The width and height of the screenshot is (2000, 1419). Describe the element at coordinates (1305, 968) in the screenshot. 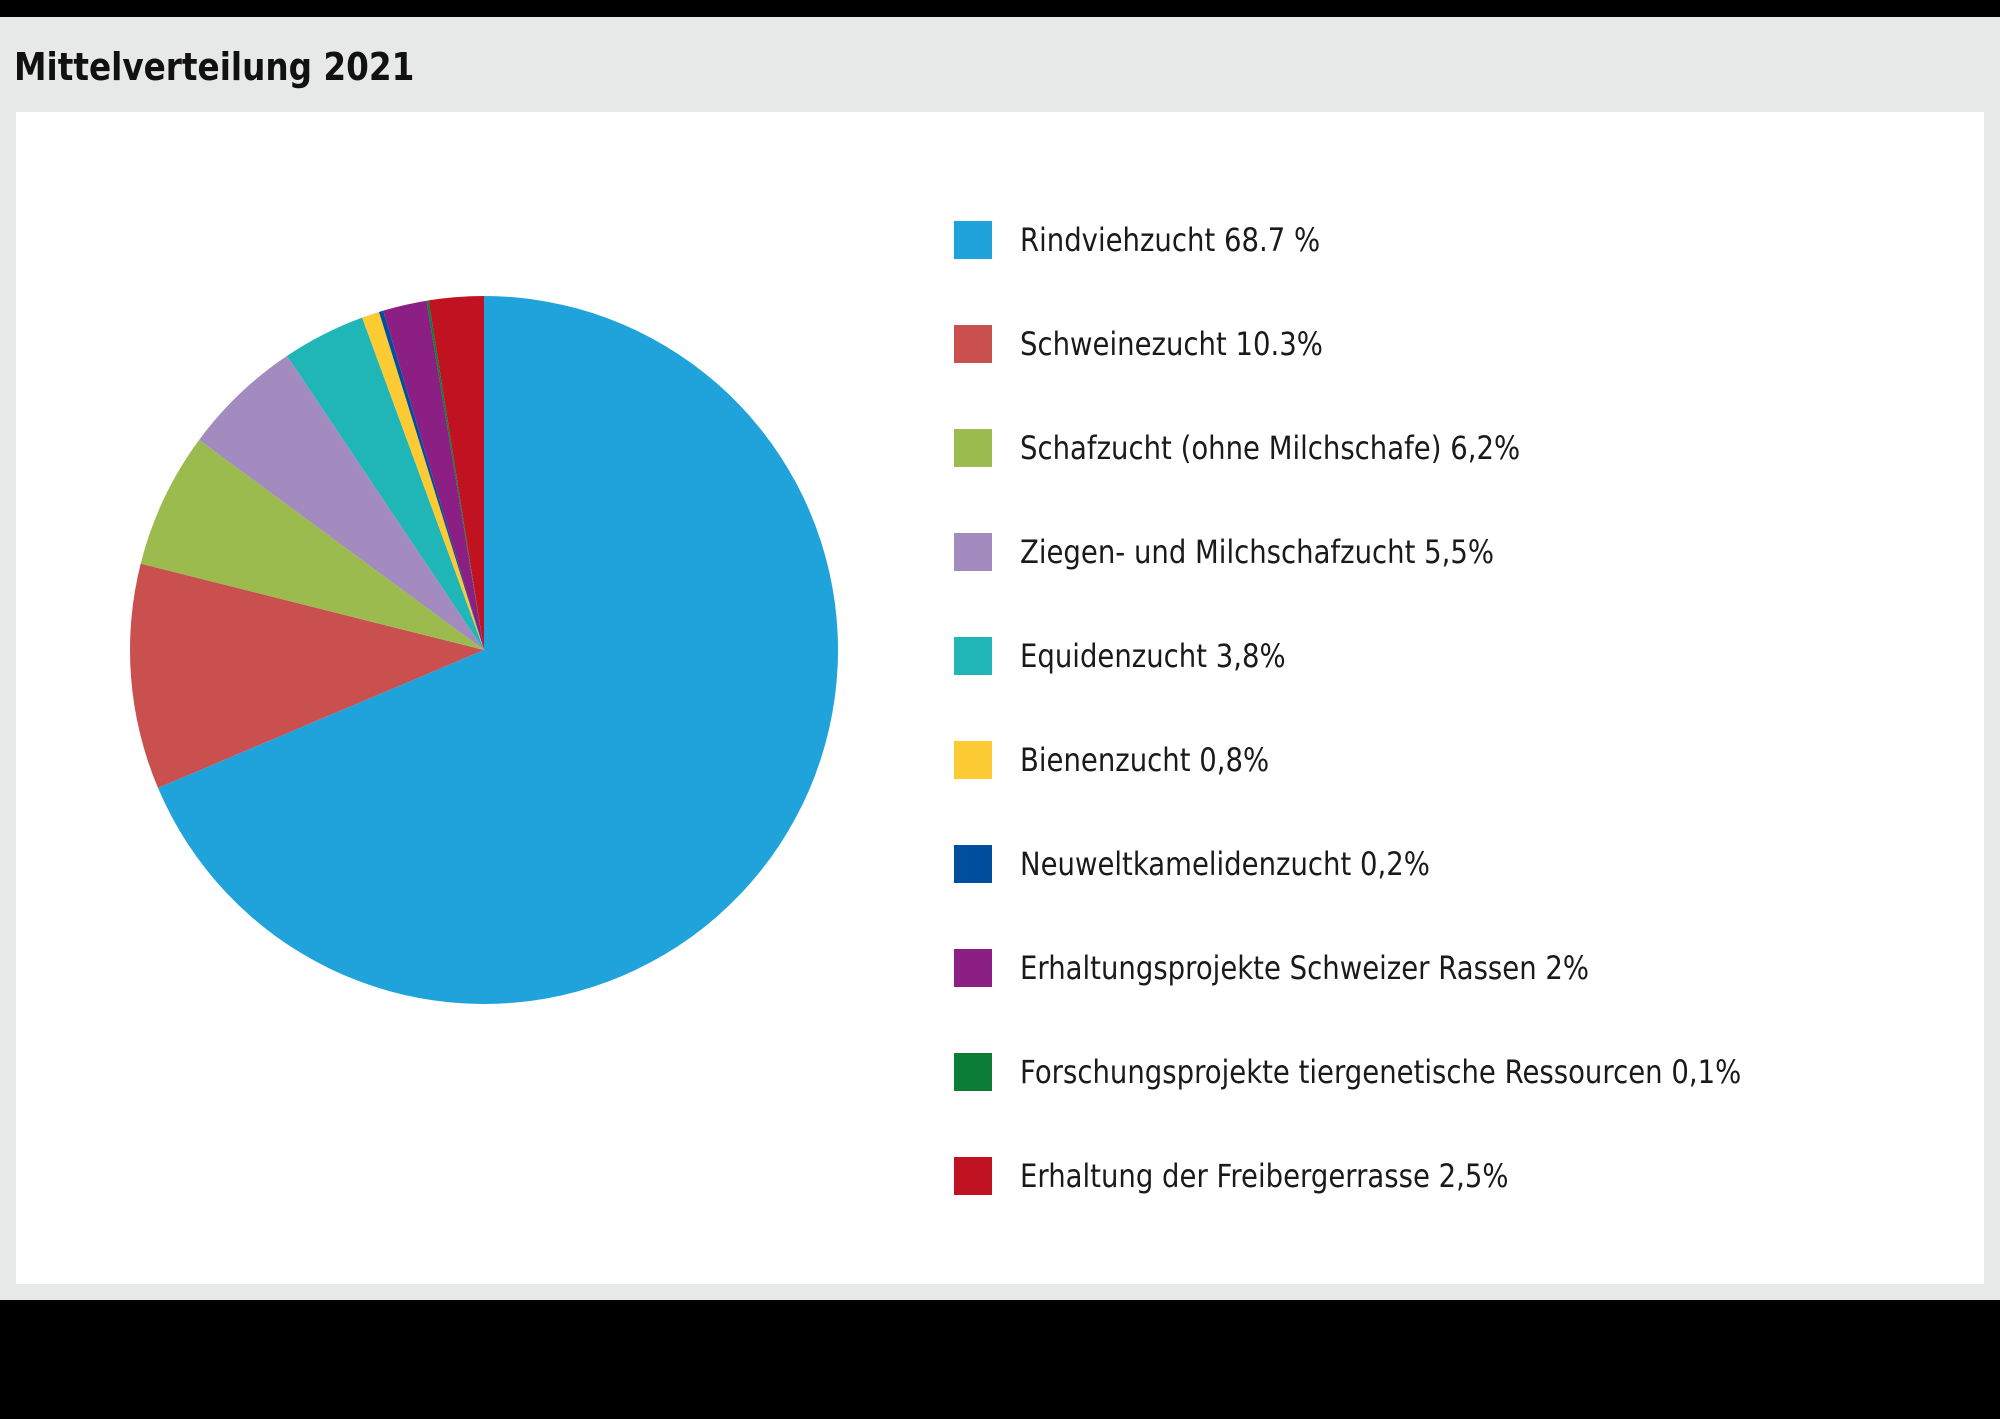

I see `legend-label: Erhaltungsprojekte Schweizer Rassen 2%` at that location.